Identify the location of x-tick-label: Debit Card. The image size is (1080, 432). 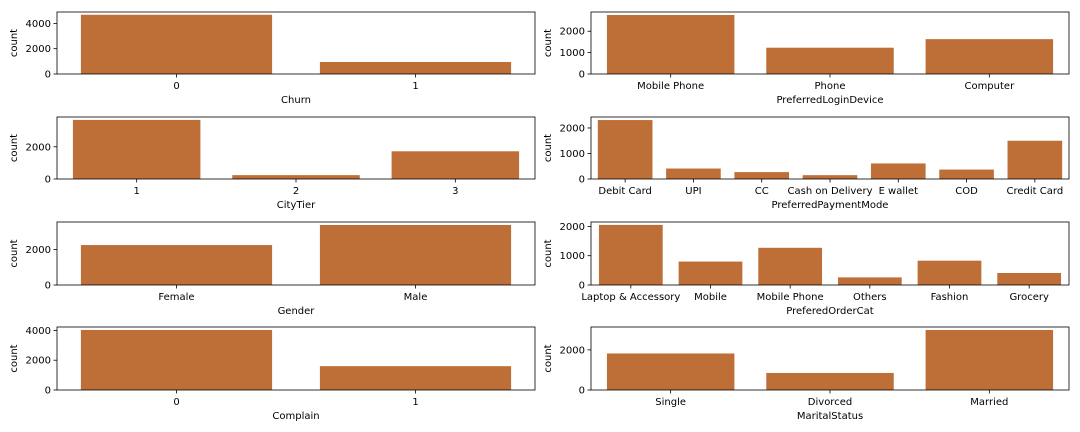
(624, 191).